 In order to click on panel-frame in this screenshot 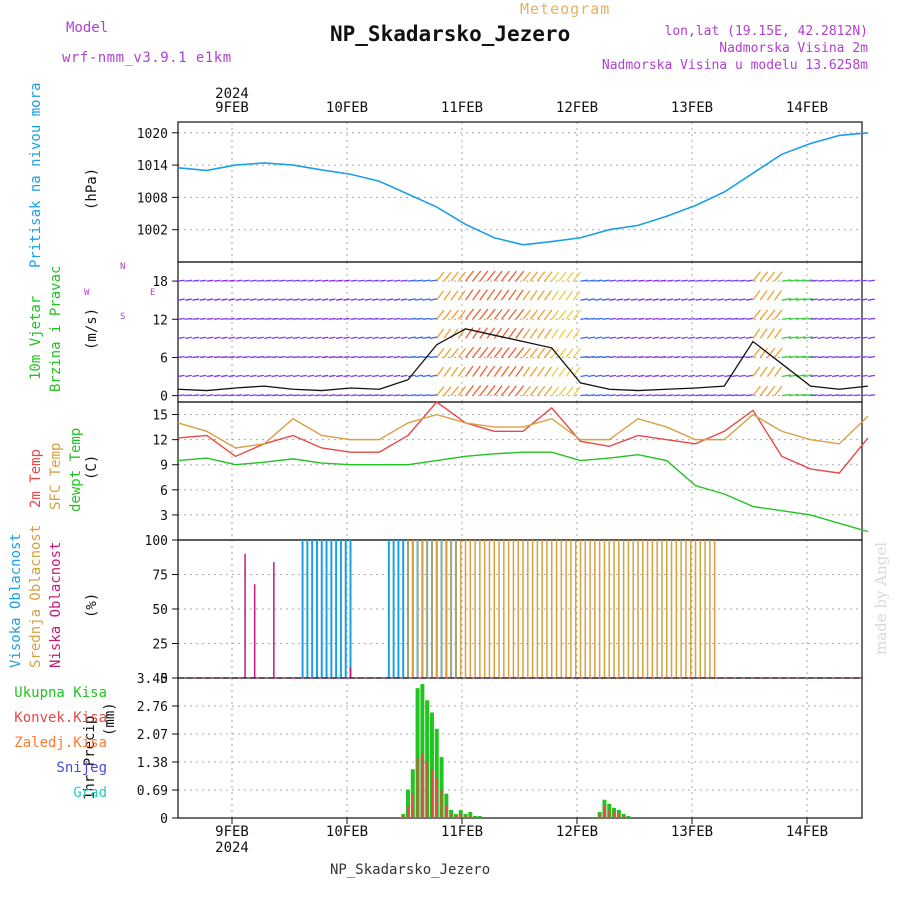, I will do `click(520, 748)`.